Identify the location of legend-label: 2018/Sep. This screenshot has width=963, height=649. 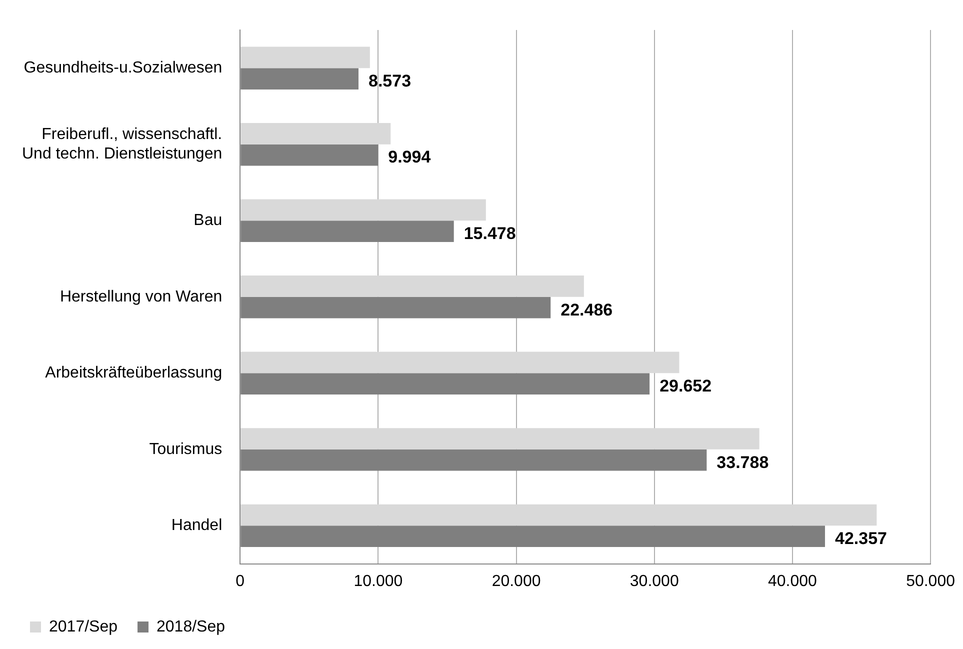
(191, 627).